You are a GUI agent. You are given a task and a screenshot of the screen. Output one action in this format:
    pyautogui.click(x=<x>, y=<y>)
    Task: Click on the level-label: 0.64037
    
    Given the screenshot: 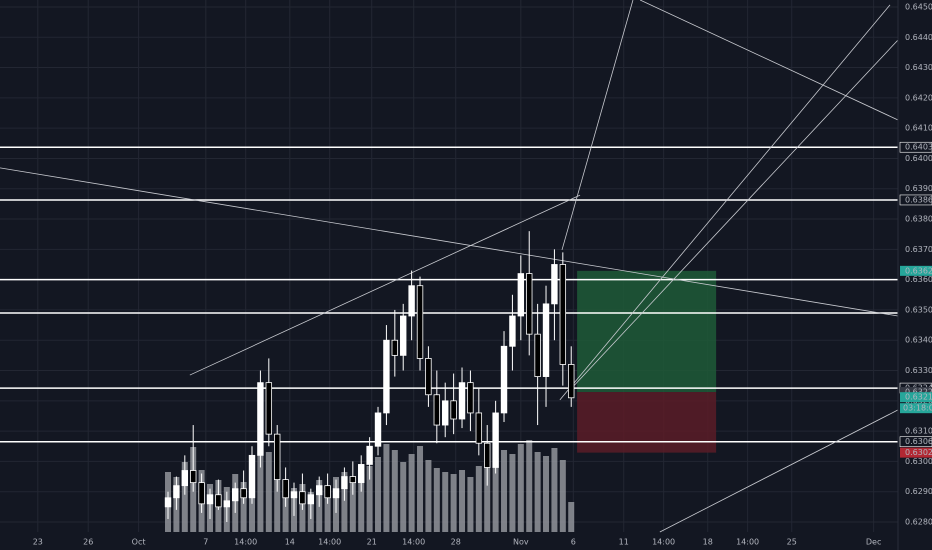 What is the action you would take?
    pyautogui.click(x=918, y=147)
    